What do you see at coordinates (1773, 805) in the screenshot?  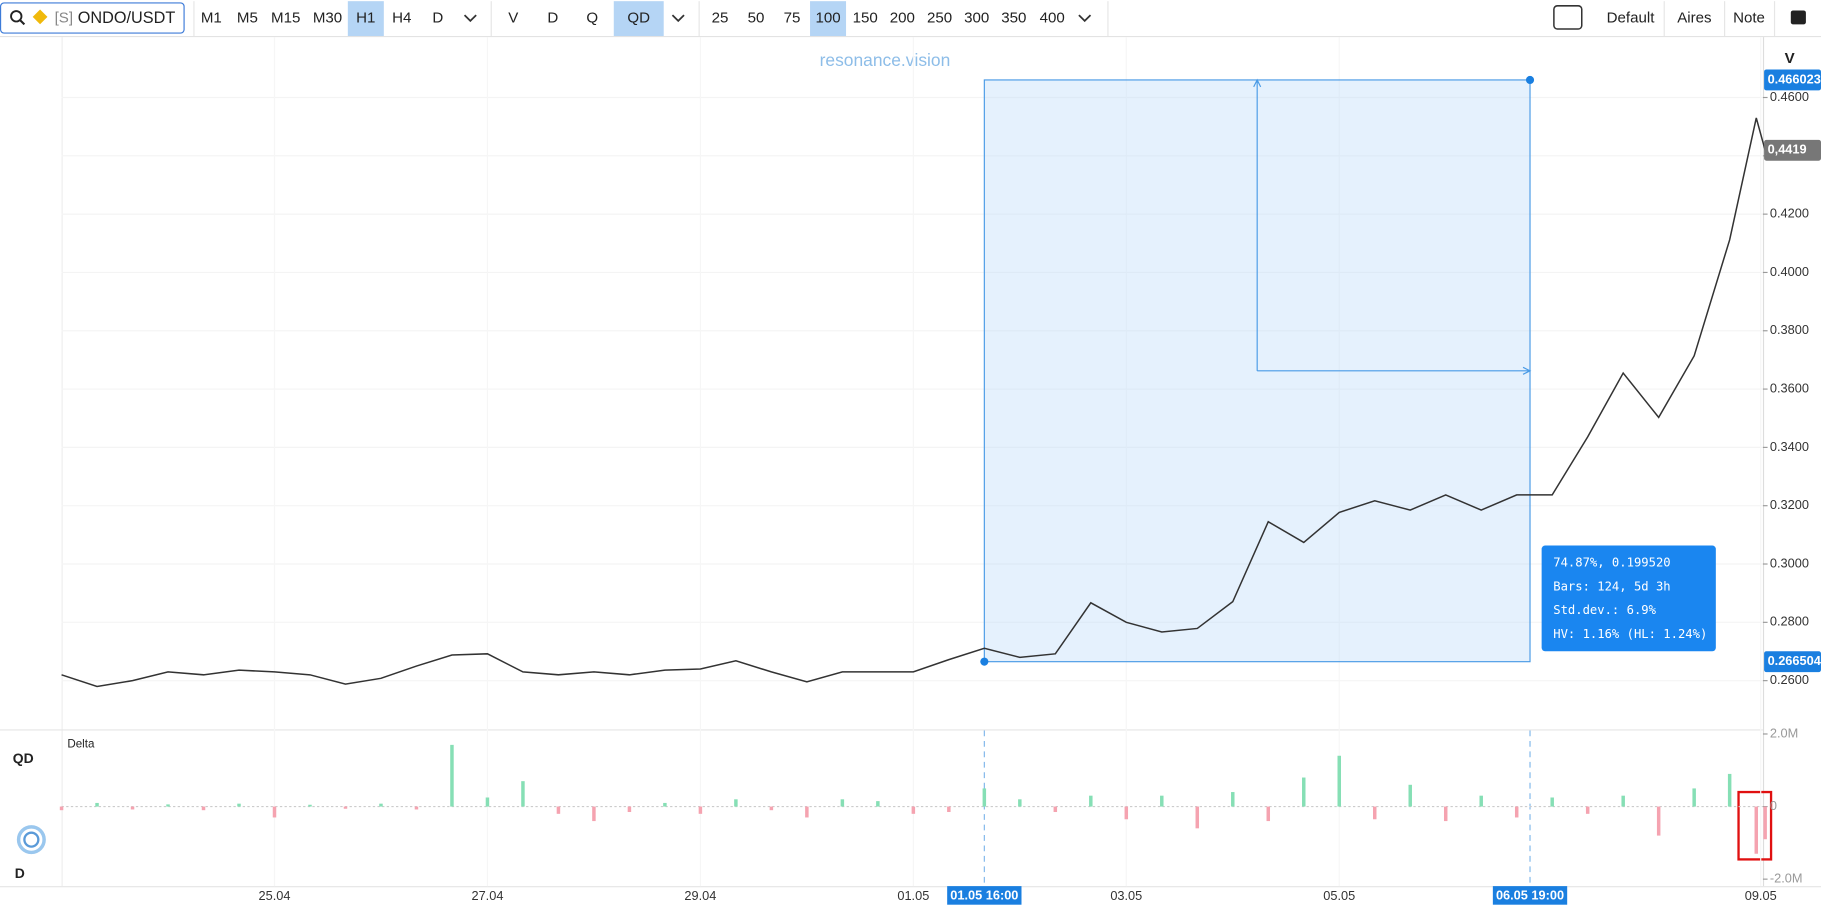 I see `y-tick-label: 0` at bounding box center [1773, 805].